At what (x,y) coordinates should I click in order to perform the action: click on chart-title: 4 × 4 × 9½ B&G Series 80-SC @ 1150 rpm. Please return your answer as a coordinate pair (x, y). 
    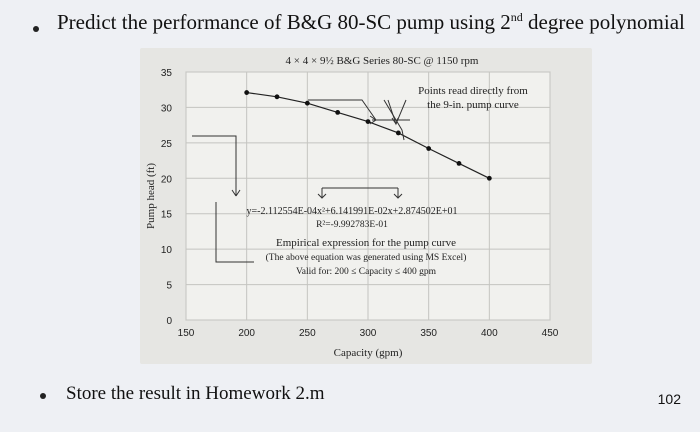
    Looking at the image, I should click on (382, 61).